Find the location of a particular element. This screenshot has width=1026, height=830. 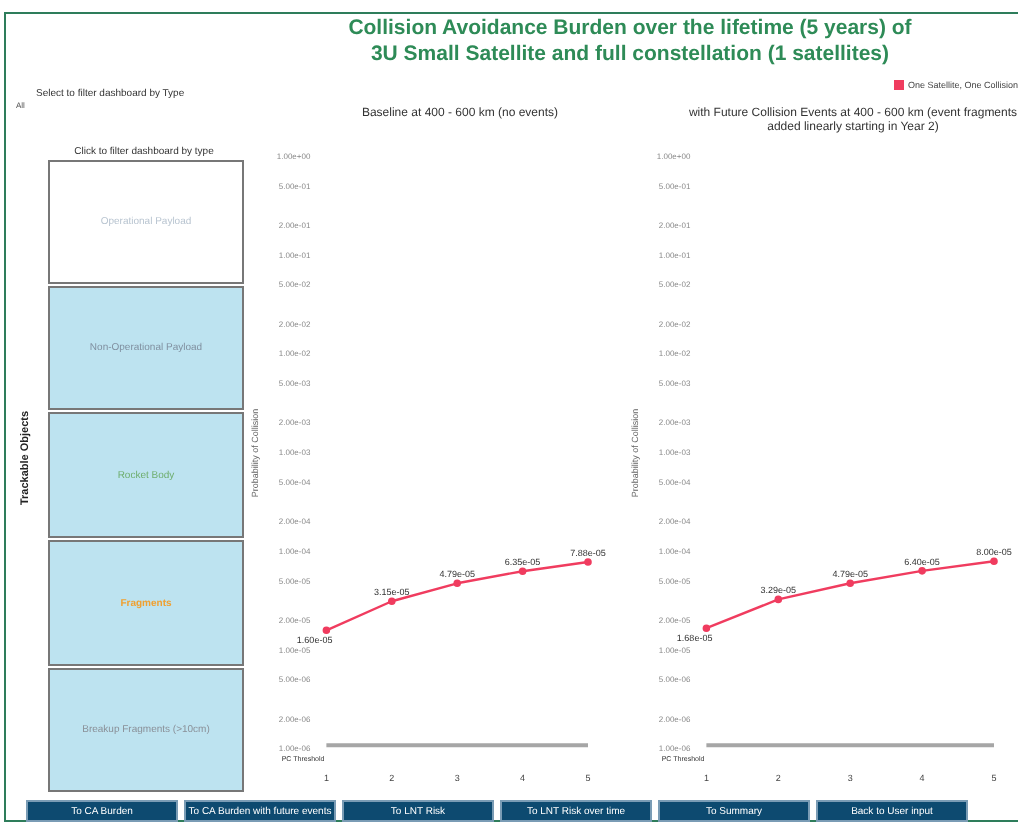

text: Collision Avoidance Burden over the lifetime (5 years) of 3U Small Satellite and full constellation (1 satellites) is located at coordinates (630, 42).